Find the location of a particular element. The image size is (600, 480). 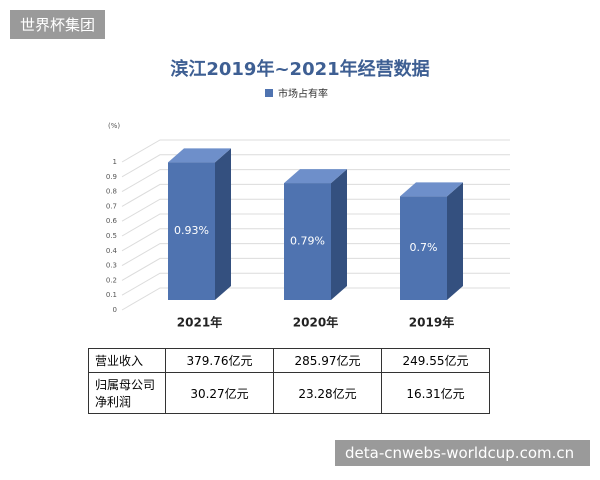

value-label: 0.7% is located at coordinates (424, 247).